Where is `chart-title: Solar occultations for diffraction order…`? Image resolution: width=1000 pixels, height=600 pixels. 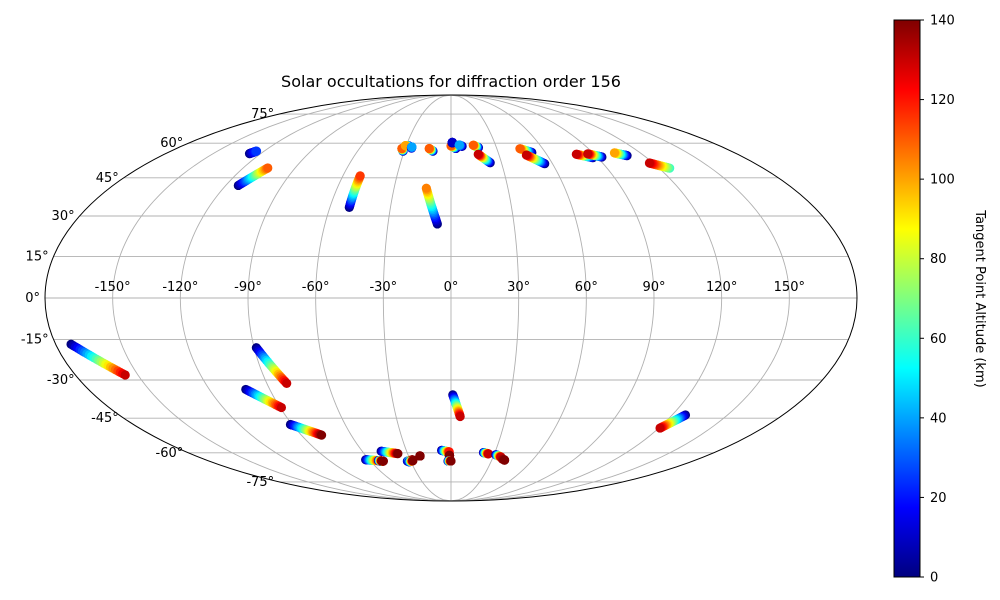
chart-title: Solar occultations for diffraction order… is located at coordinates (451, 81).